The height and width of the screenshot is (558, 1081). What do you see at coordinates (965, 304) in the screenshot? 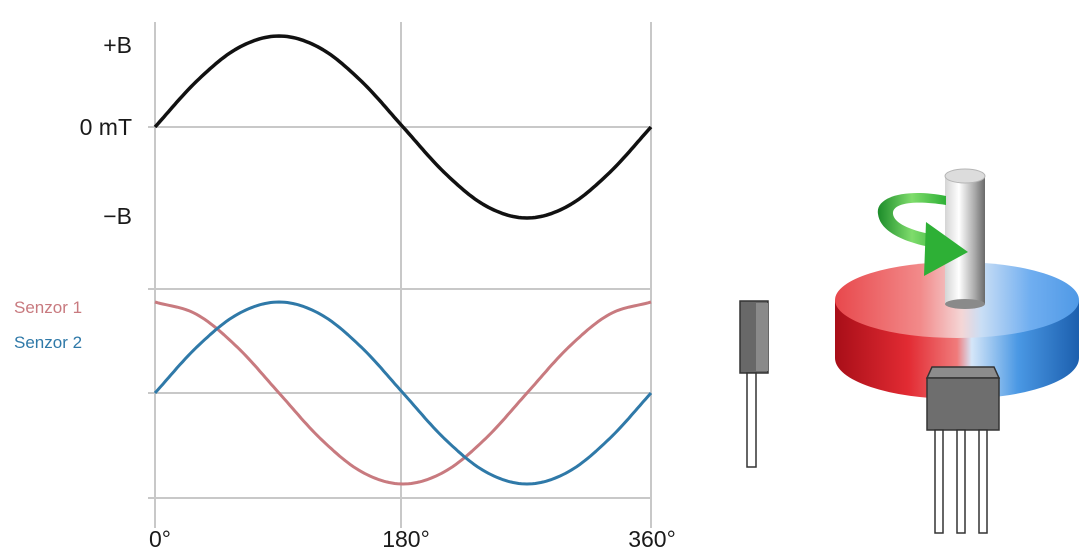
I see `shaft-bottom` at bounding box center [965, 304].